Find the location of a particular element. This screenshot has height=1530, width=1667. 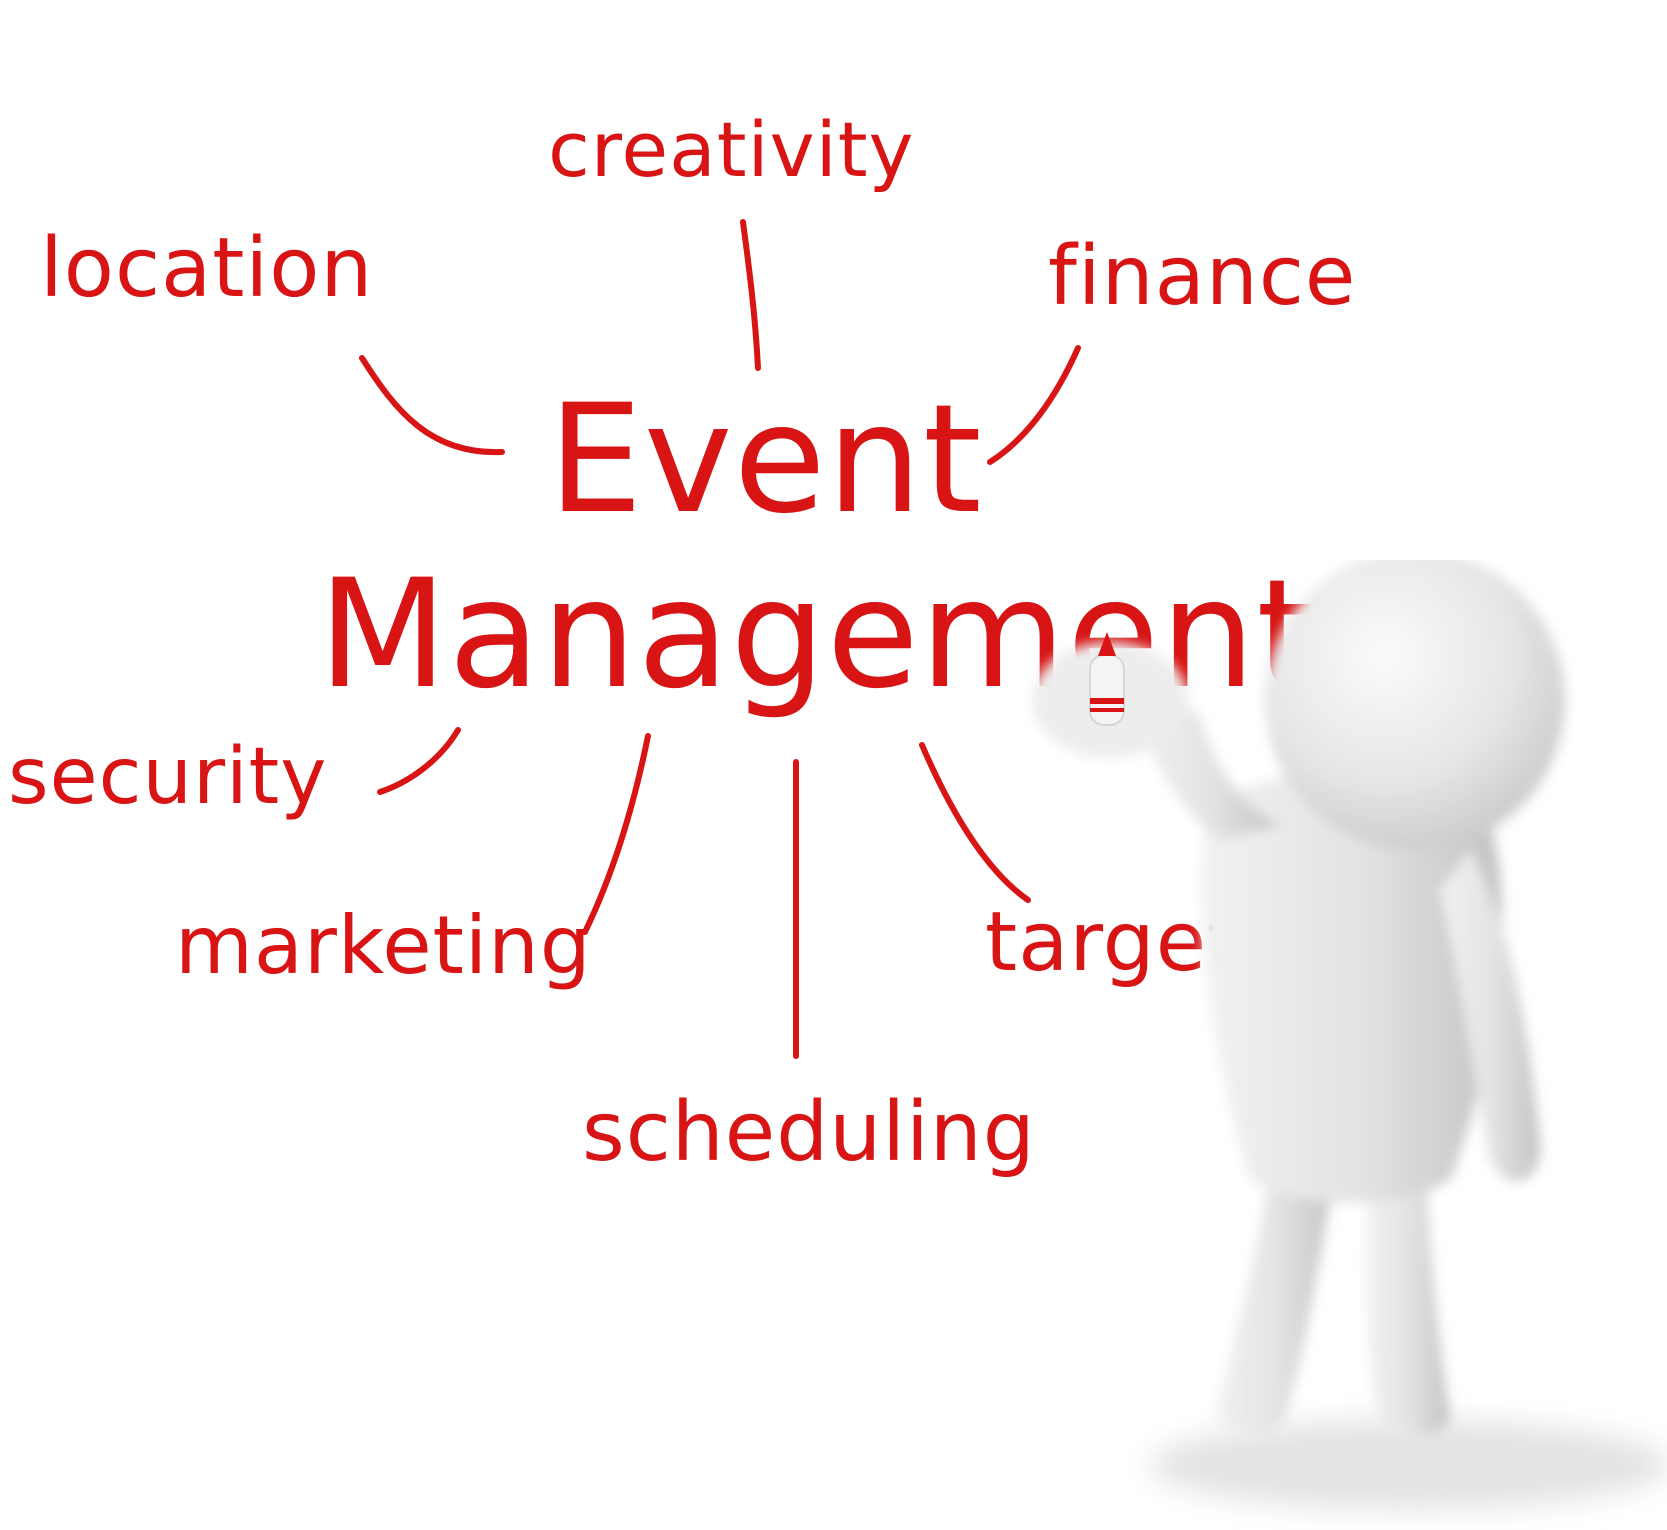

connector-location is located at coordinates (432, 405).